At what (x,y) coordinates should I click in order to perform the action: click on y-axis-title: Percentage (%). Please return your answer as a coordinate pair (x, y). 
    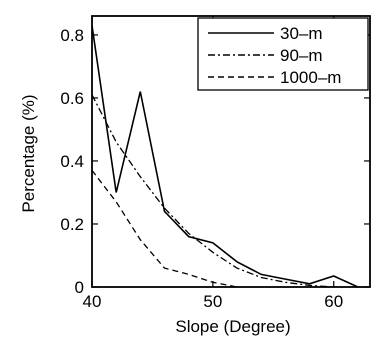
    Looking at the image, I should click on (28, 153).